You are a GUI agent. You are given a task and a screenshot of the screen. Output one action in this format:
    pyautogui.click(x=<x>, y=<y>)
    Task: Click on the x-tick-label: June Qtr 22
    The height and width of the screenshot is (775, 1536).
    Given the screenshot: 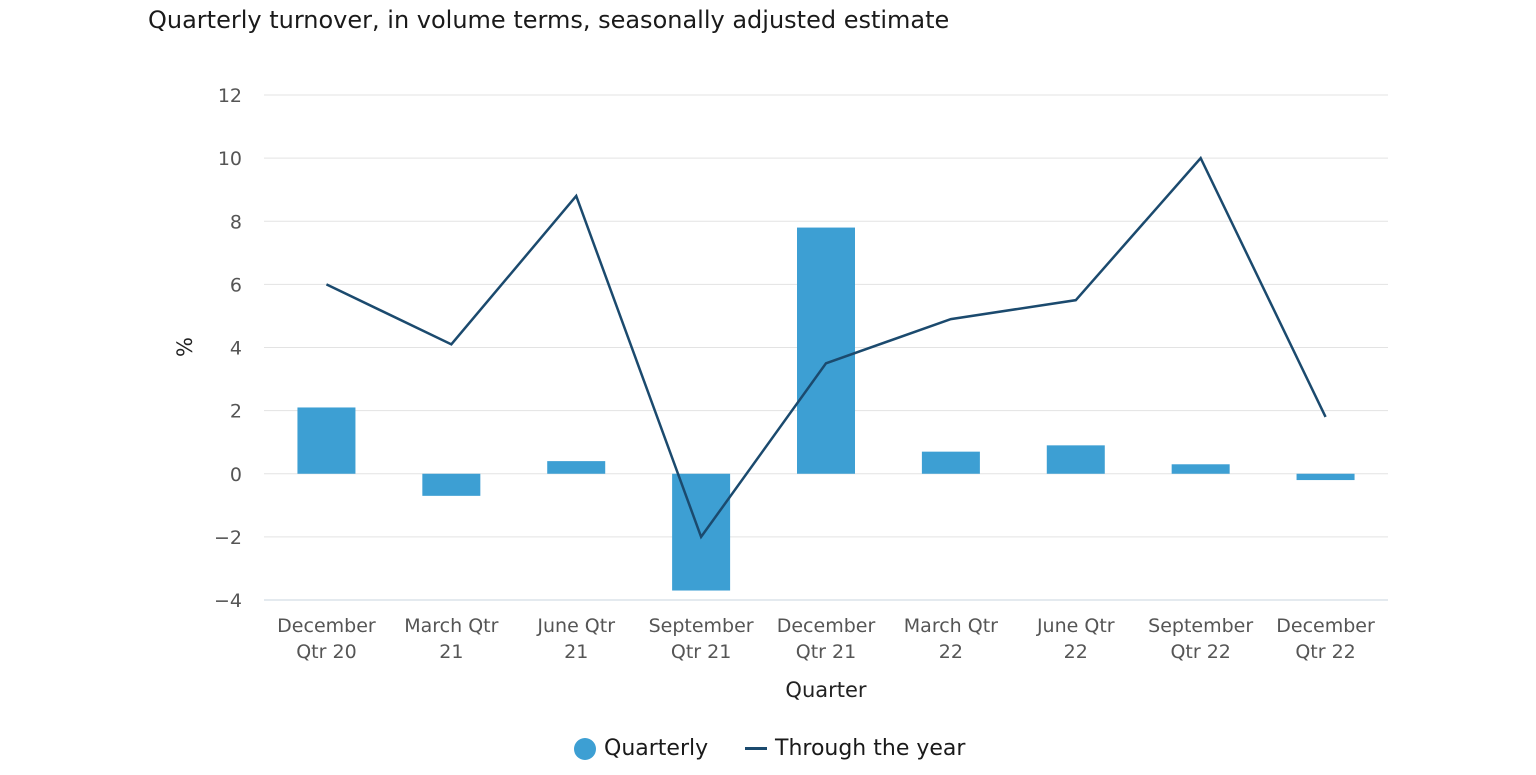 What is the action you would take?
    pyautogui.click(x=1075, y=639)
    